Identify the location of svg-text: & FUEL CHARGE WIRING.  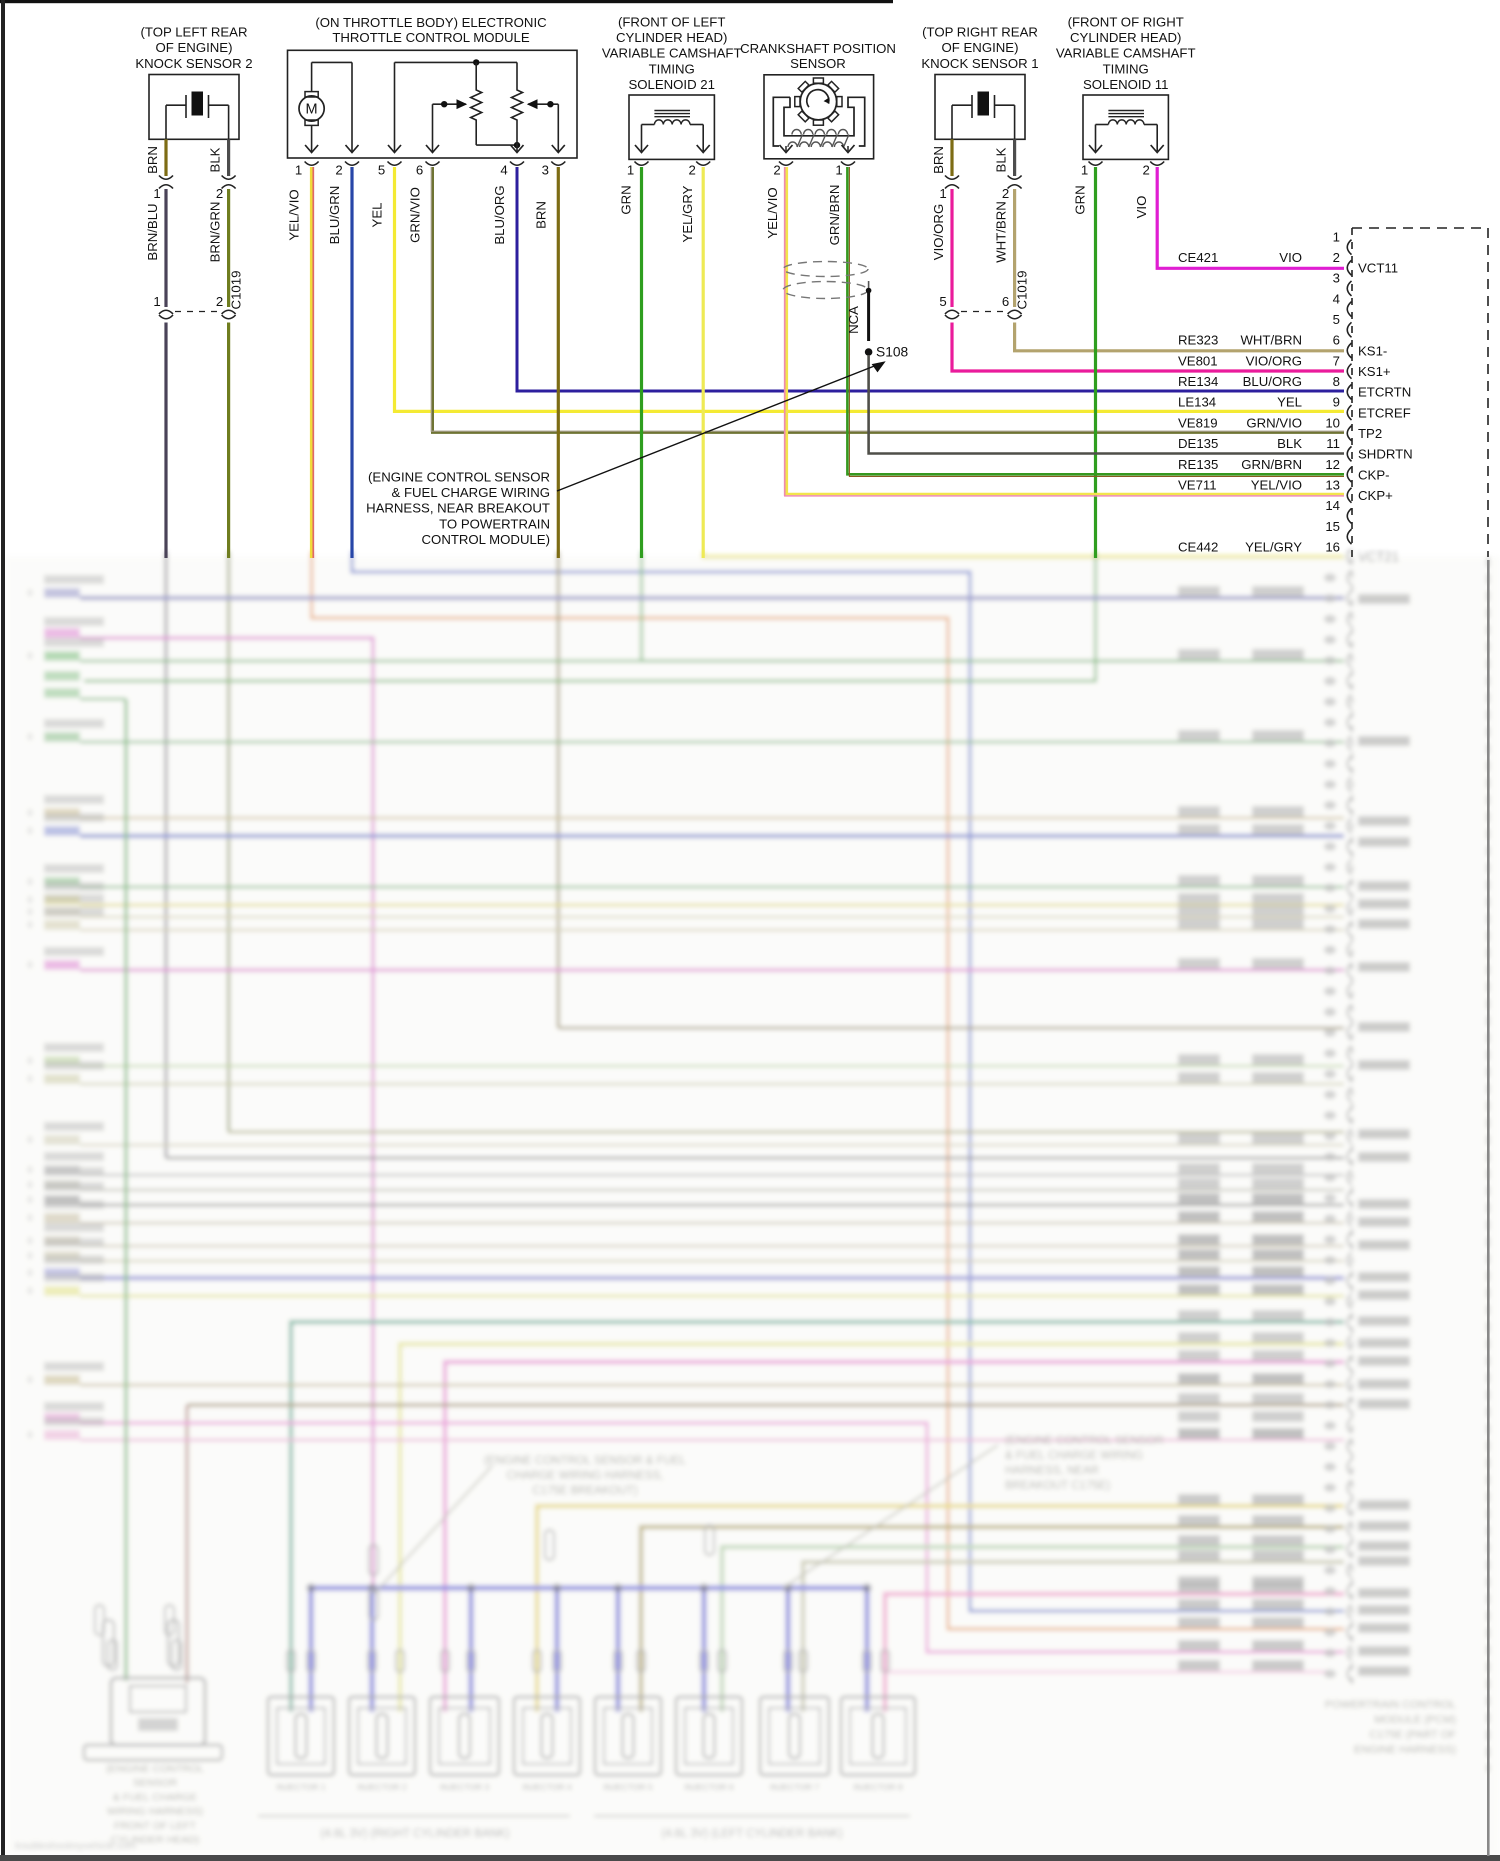
(470, 492).